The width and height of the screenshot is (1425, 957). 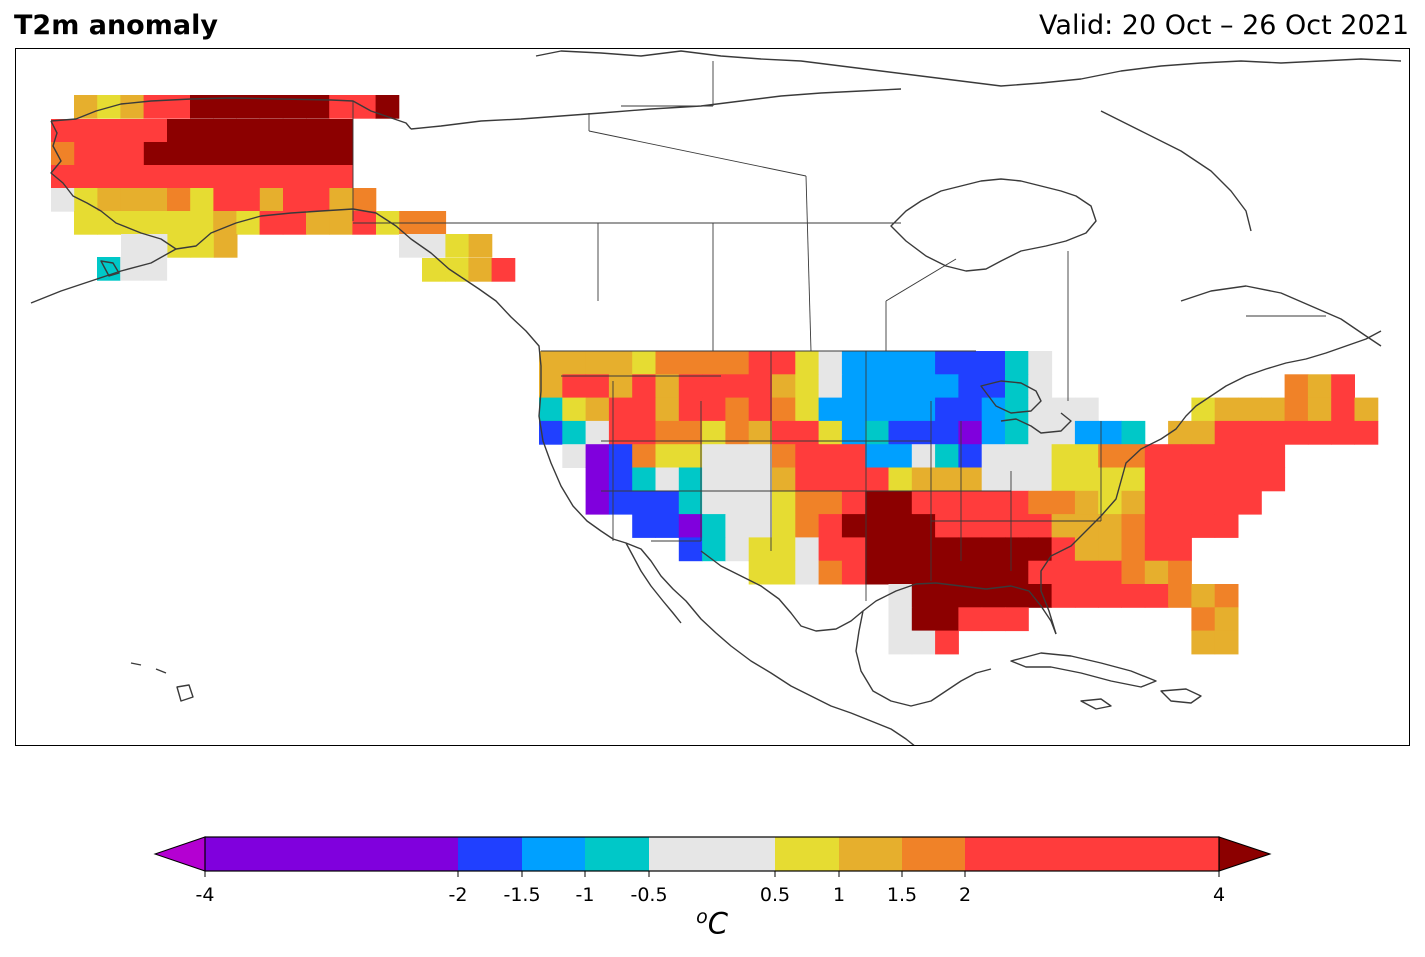 What do you see at coordinates (1219, 895) in the screenshot?
I see `colorbar-tick-label: 4` at bounding box center [1219, 895].